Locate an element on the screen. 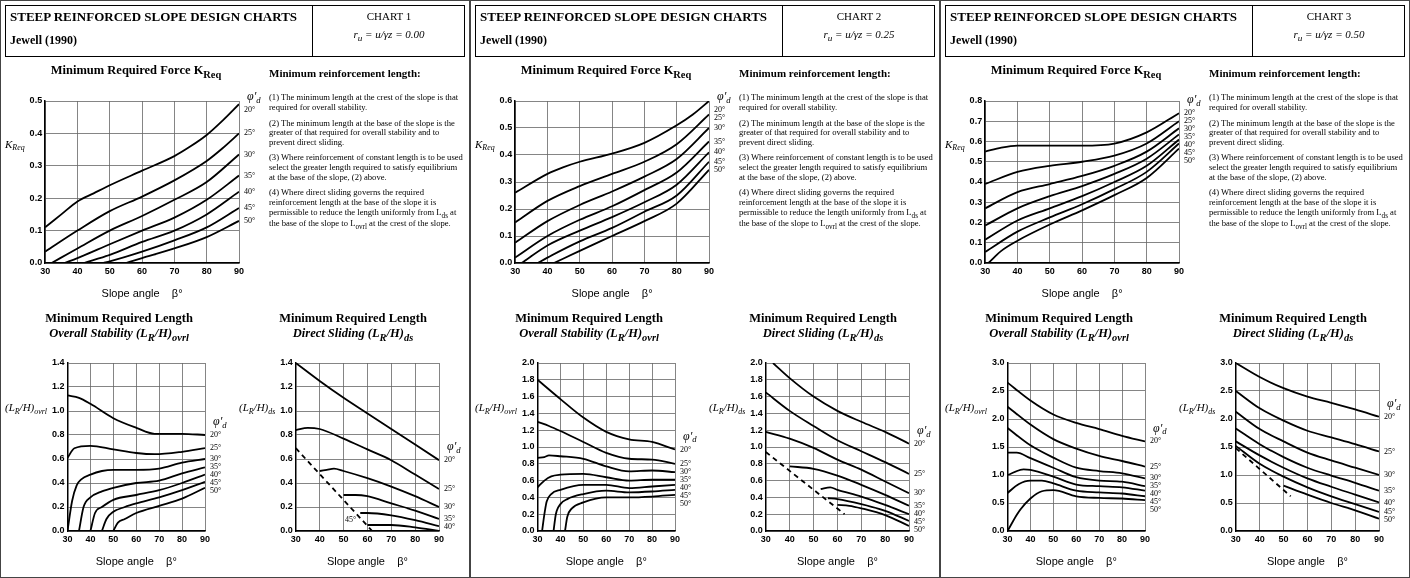 The width and height of the screenshot is (1410, 578). chart-subtitle: Direct Sliding (L$_{R}$/H)$_{ds}$ is located at coordinates (1293, 334).